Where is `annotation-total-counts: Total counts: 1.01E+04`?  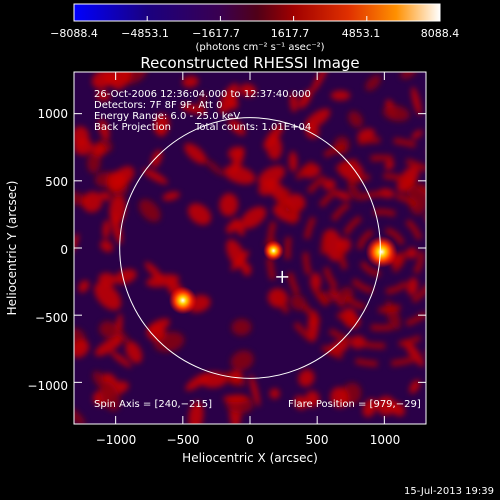
annotation-total-counts: Total counts: 1.01E+04 is located at coordinates (252, 127).